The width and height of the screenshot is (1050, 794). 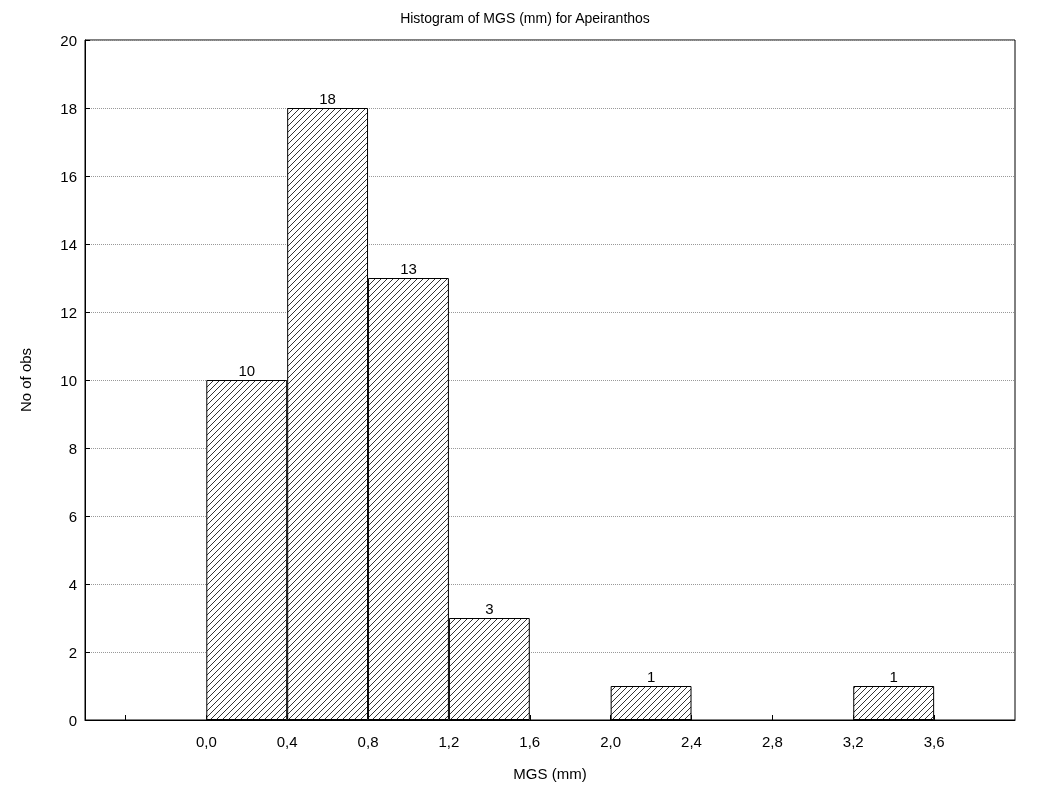 I want to click on x-tick-label: 3,2, so click(x=853, y=741).